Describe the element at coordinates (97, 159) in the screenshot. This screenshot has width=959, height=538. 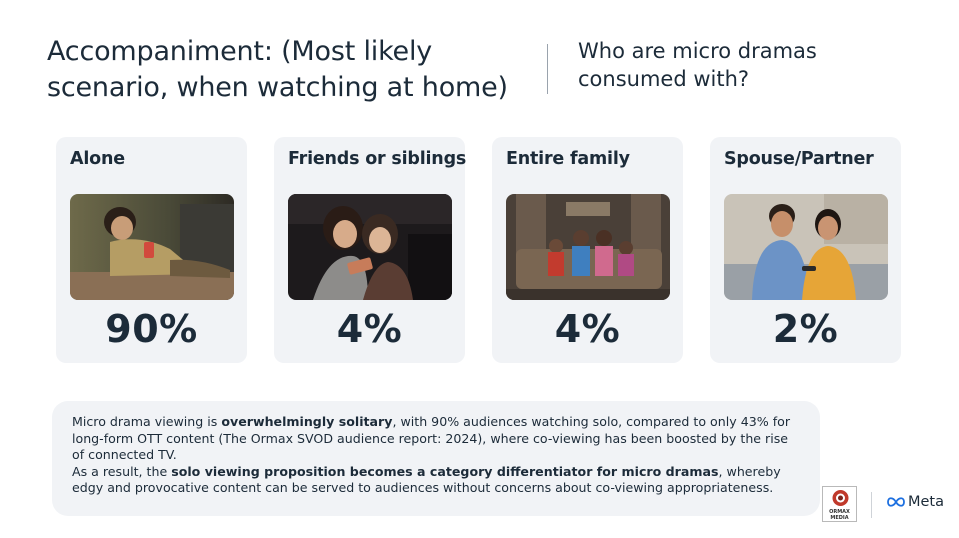
I see `card-label: Alone` at that location.